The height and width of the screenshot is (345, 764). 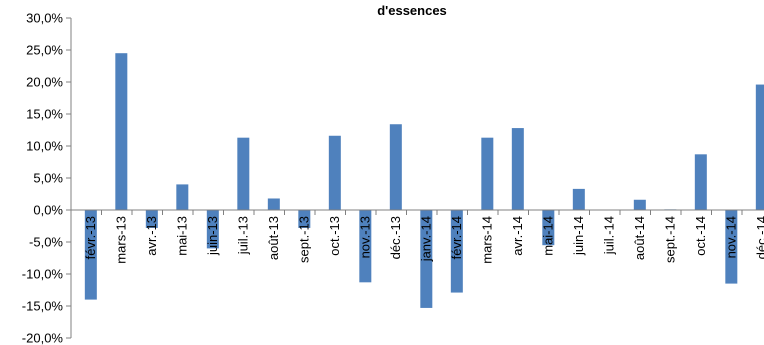 I want to click on x-tick-label: mars-14, so click(x=486, y=240).